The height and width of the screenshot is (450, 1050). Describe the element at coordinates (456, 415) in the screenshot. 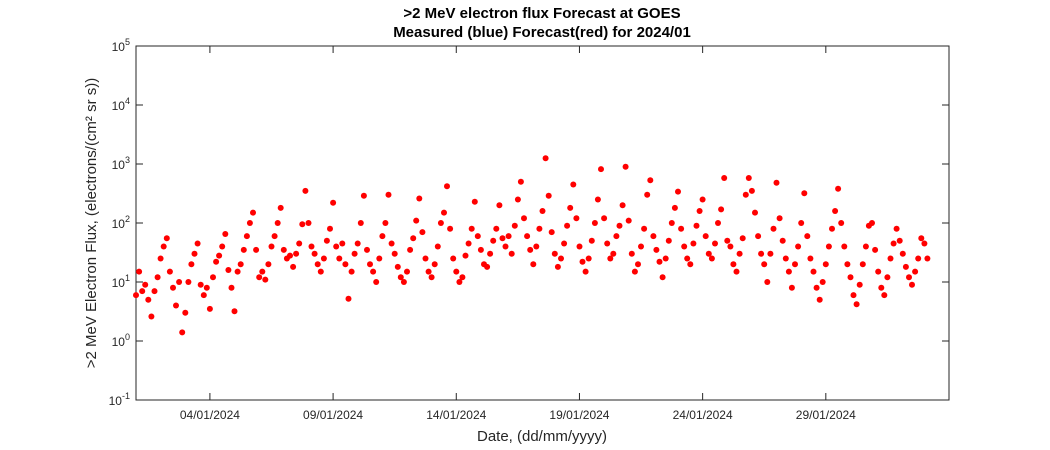

I see `x-tick-label: 14/01/2024` at that location.